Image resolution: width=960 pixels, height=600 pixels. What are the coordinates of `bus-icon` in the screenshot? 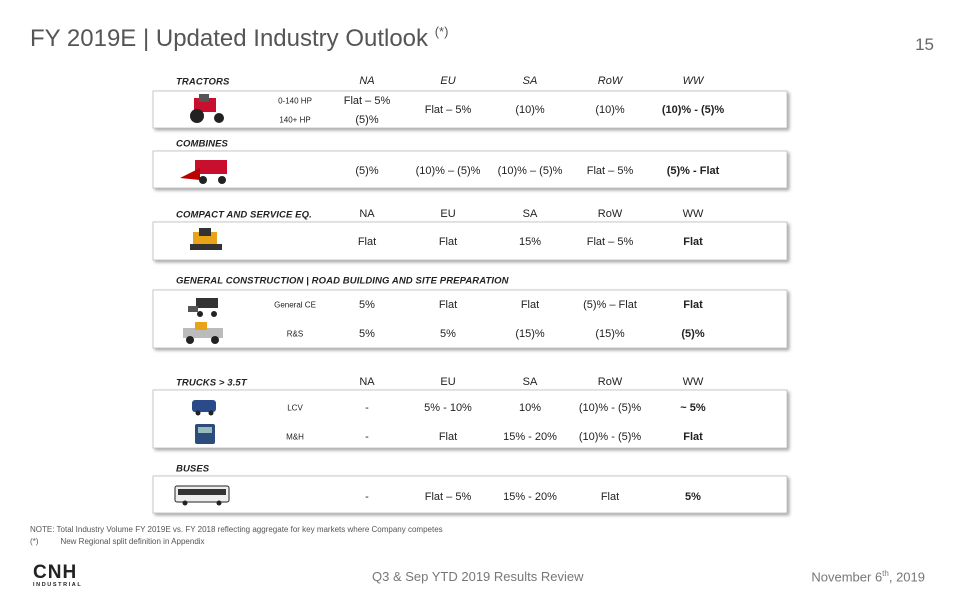 It's located at (202, 495).